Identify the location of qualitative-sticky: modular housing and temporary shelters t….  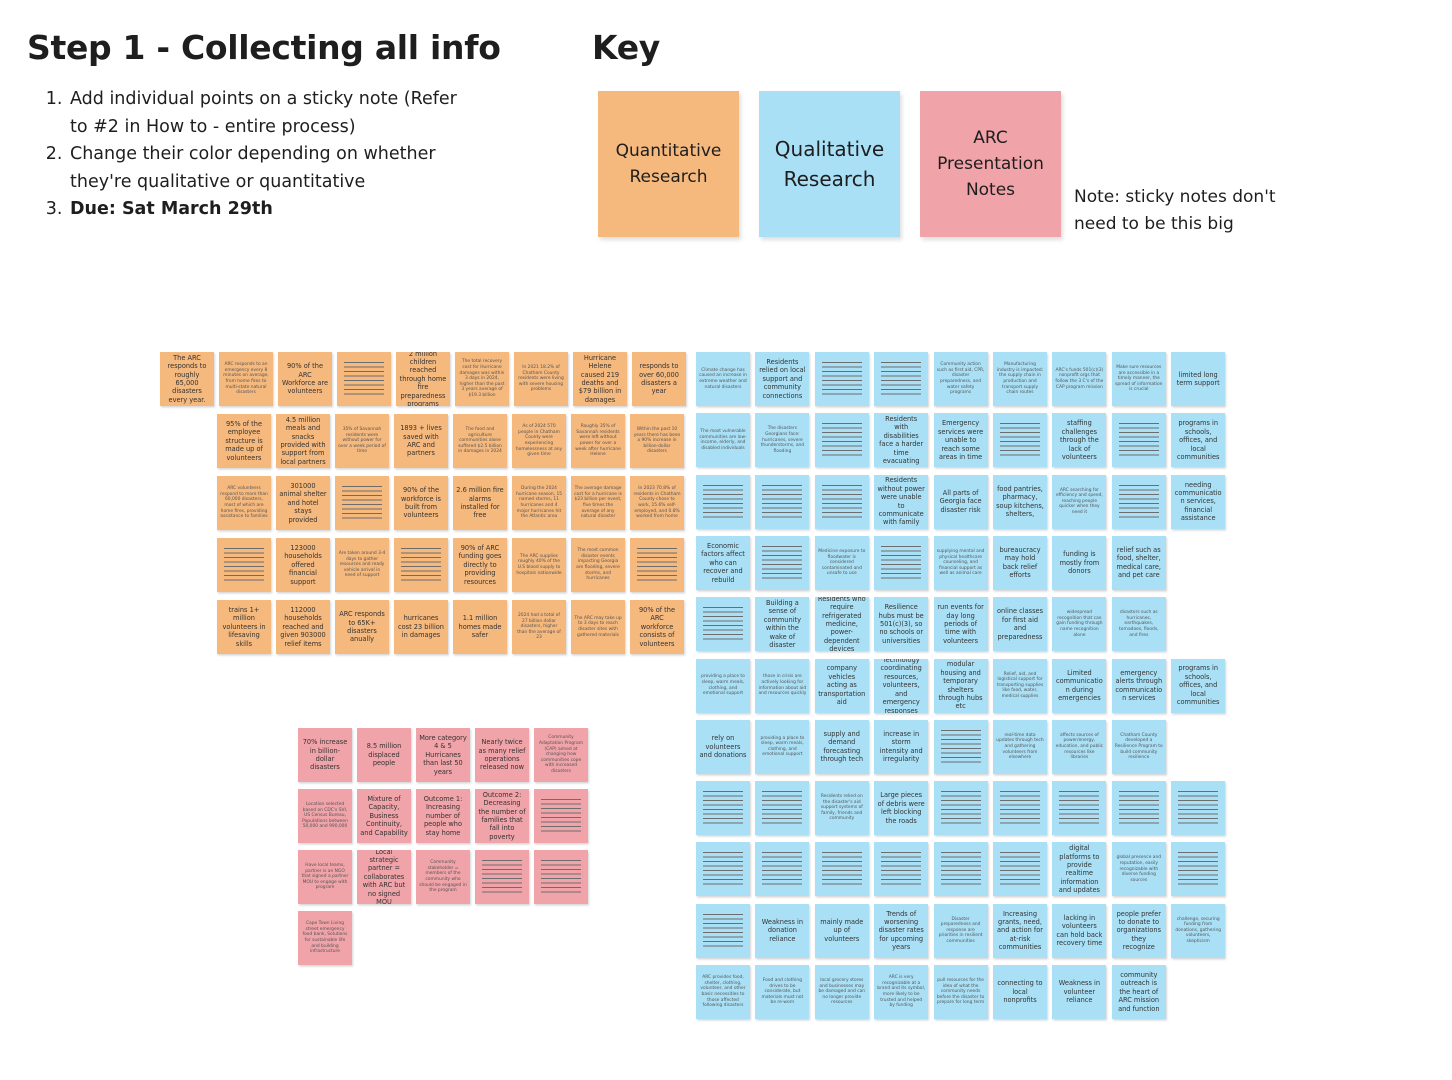
(960, 685).